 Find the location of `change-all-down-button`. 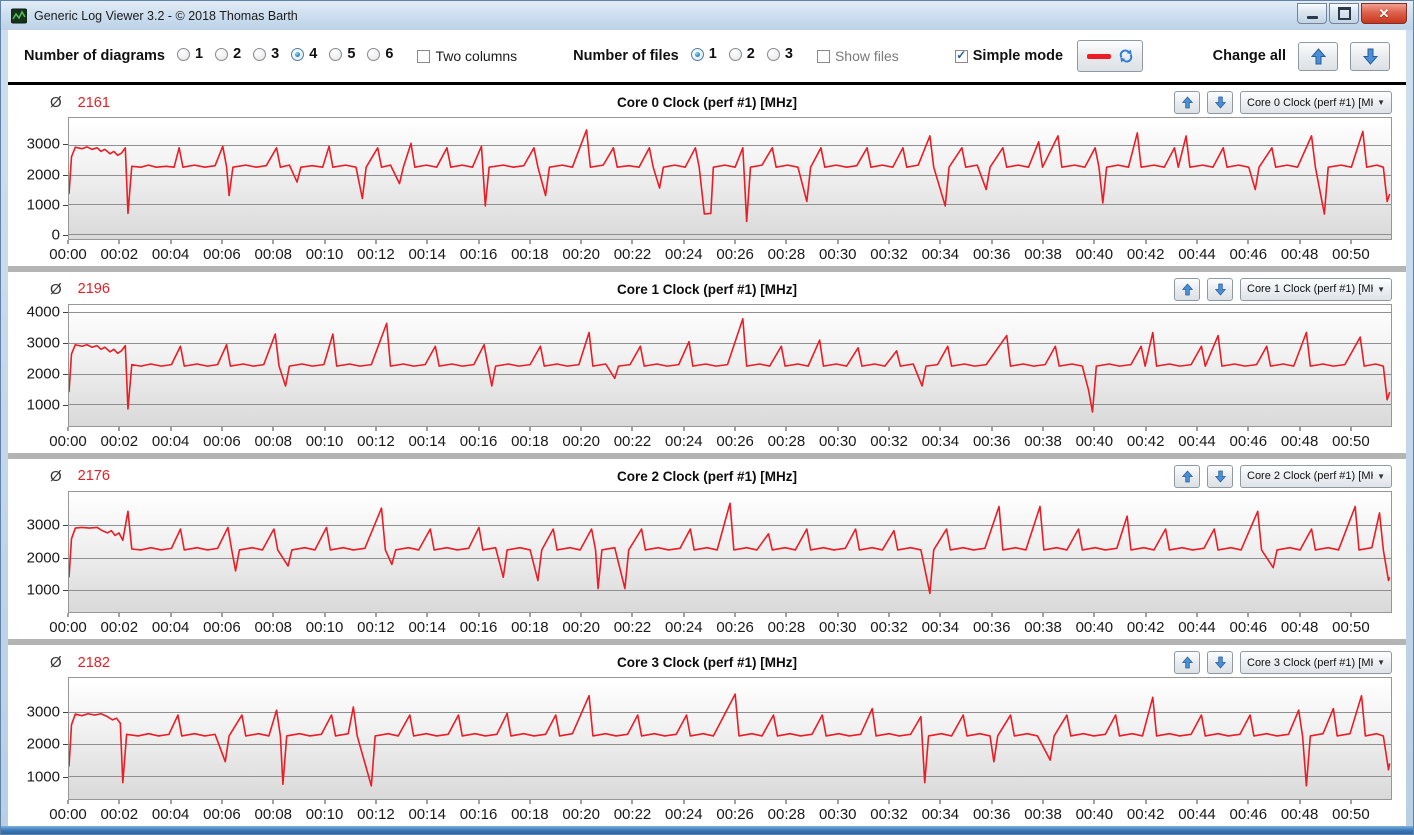

change-all-down-button is located at coordinates (1370, 56).